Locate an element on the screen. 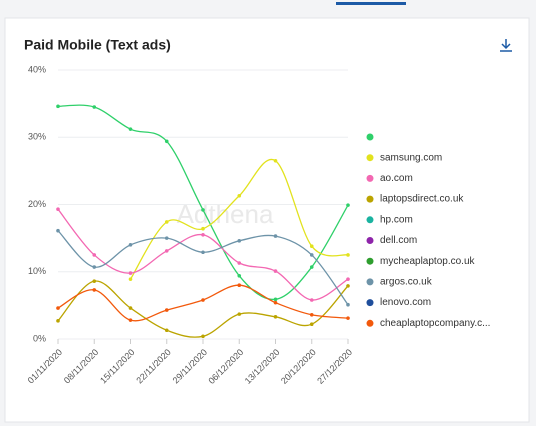 This screenshot has width=536, height=426. active-tab-indicator is located at coordinates (371, 3).